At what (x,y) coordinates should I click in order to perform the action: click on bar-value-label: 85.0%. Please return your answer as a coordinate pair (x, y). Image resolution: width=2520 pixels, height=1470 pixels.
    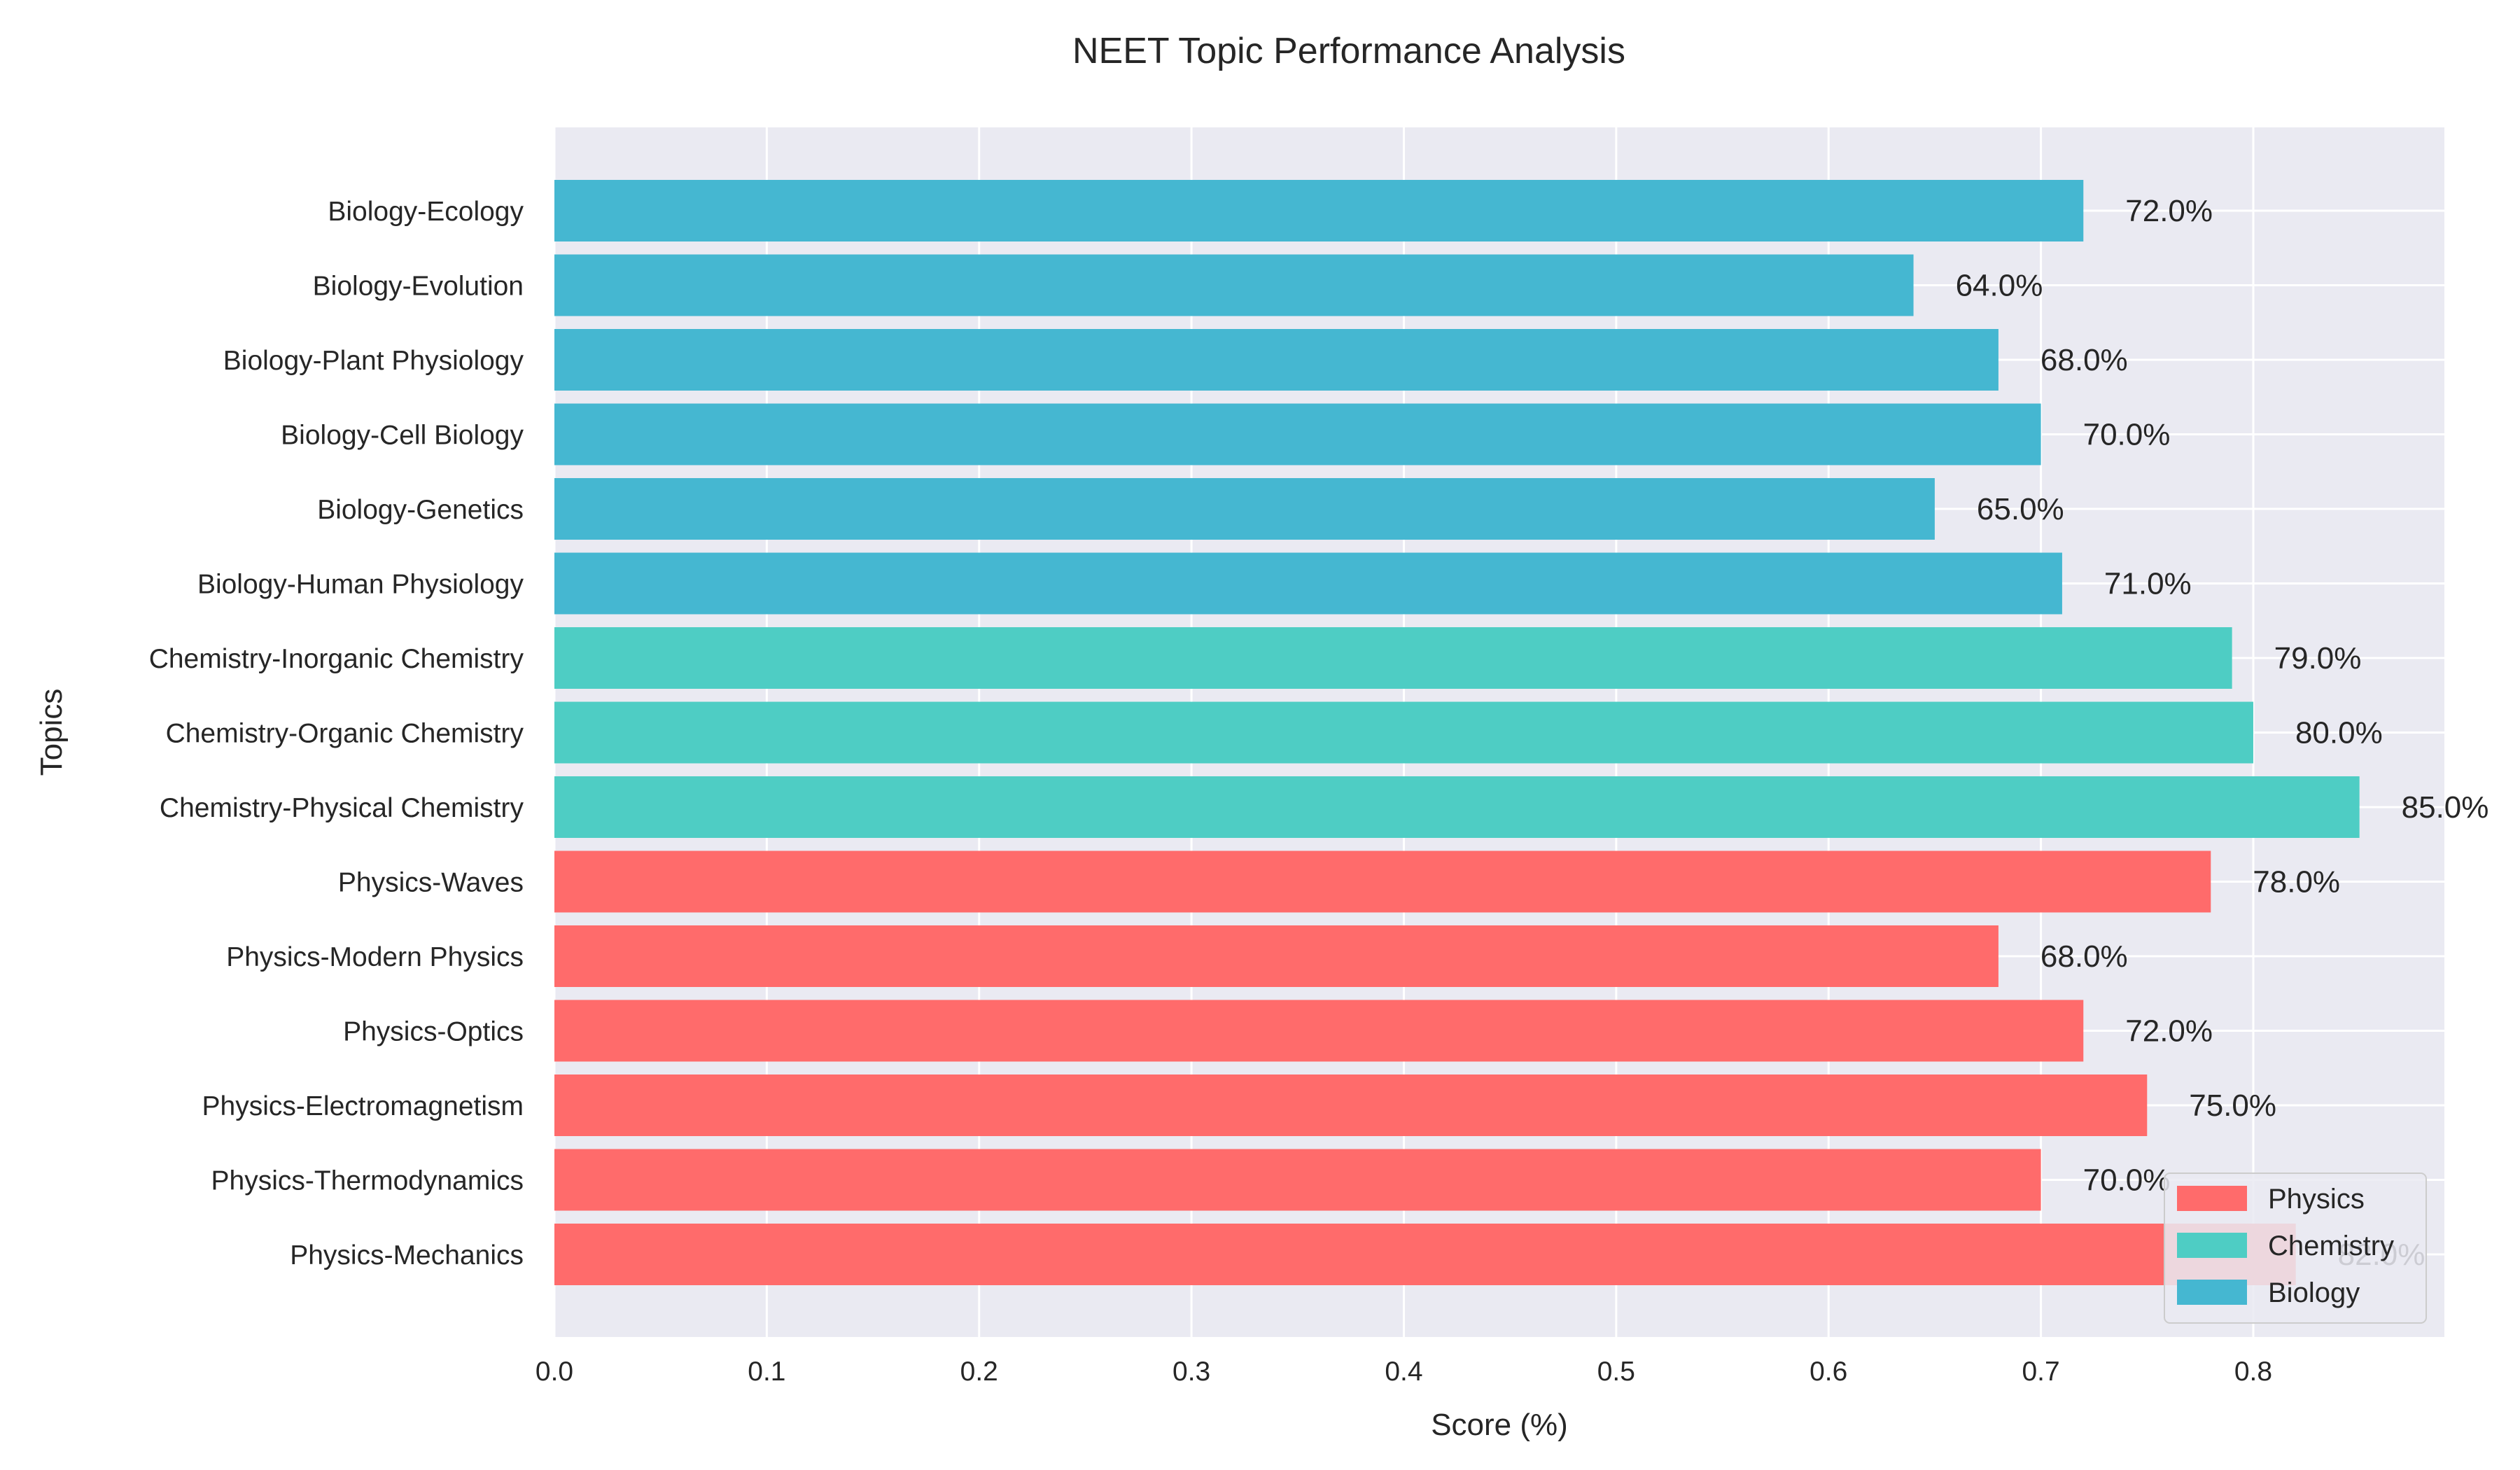
    Looking at the image, I should click on (2445, 807).